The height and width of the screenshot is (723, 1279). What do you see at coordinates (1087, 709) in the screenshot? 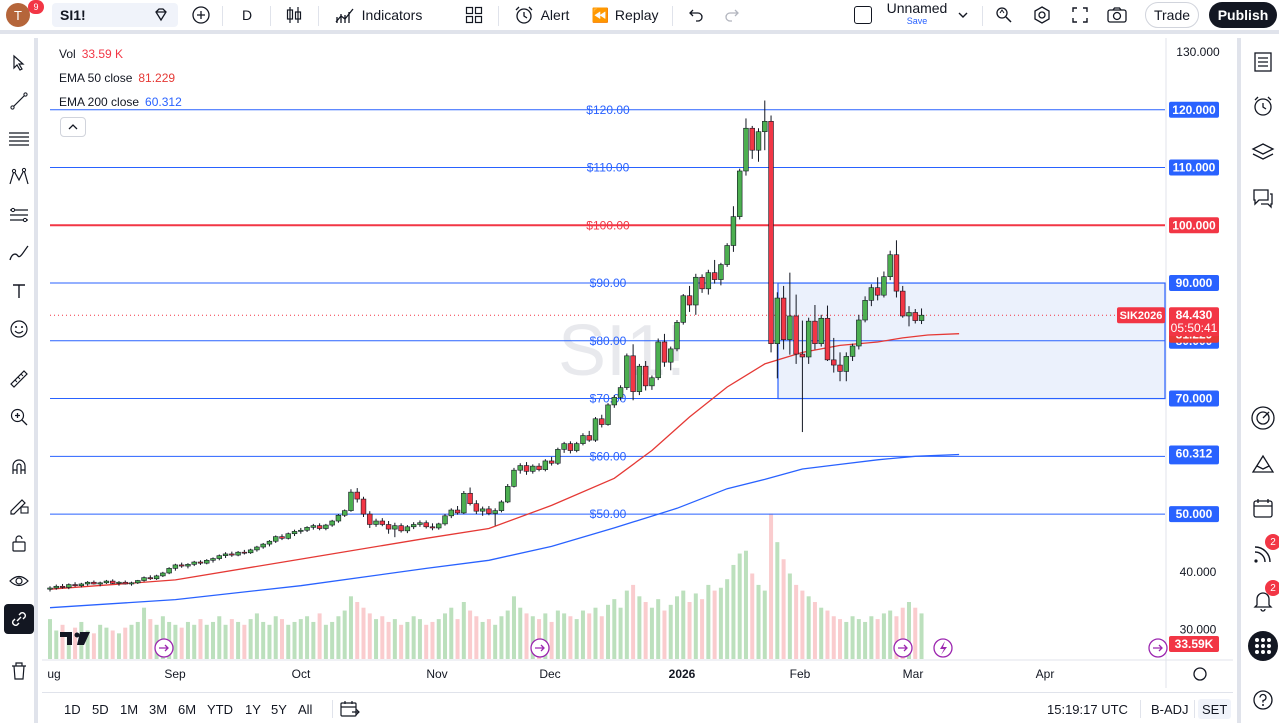
I see `clock-timezone: 15:19:17 UTC` at bounding box center [1087, 709].